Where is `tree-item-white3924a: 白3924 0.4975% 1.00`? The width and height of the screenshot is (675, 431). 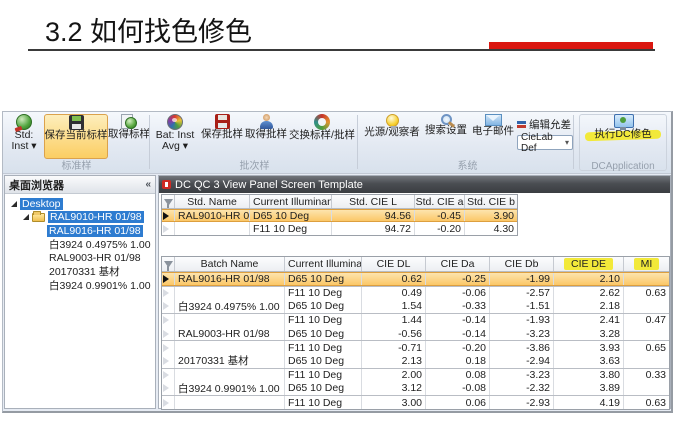
tree-item-white3924a: 白3924 0.4975% 1.00 is located at coordinates (100, 245).